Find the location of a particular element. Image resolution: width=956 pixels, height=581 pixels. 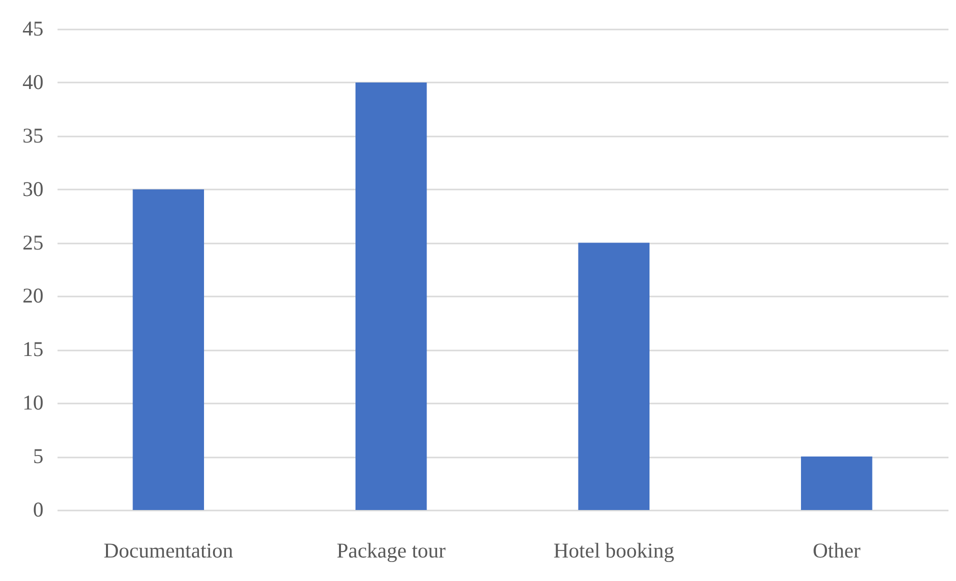

x-tick-label: Documentation is located at coordinates (169, 550).